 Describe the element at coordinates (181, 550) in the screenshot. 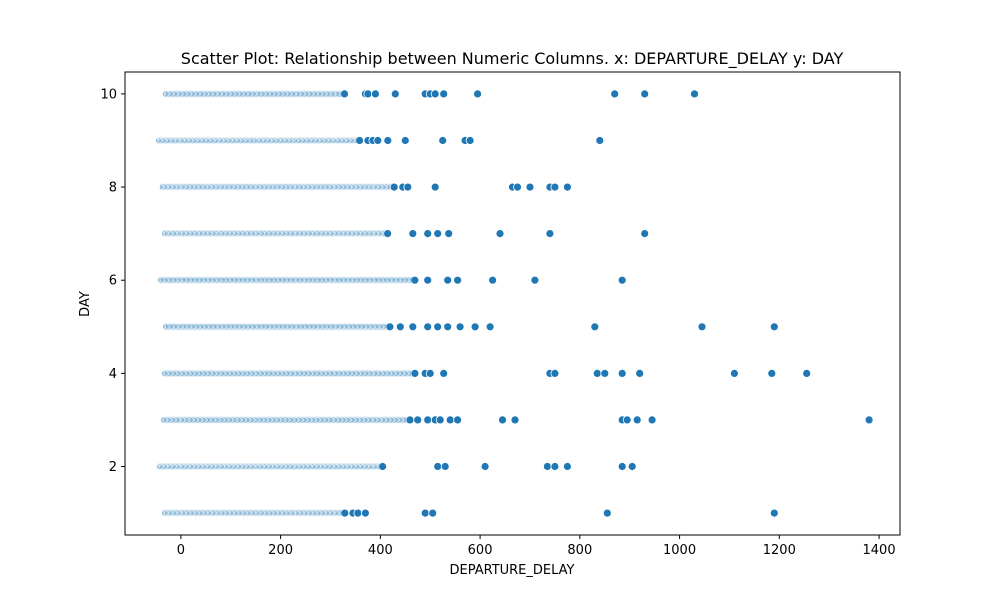

I see `x-tick-label: 0` at that location.